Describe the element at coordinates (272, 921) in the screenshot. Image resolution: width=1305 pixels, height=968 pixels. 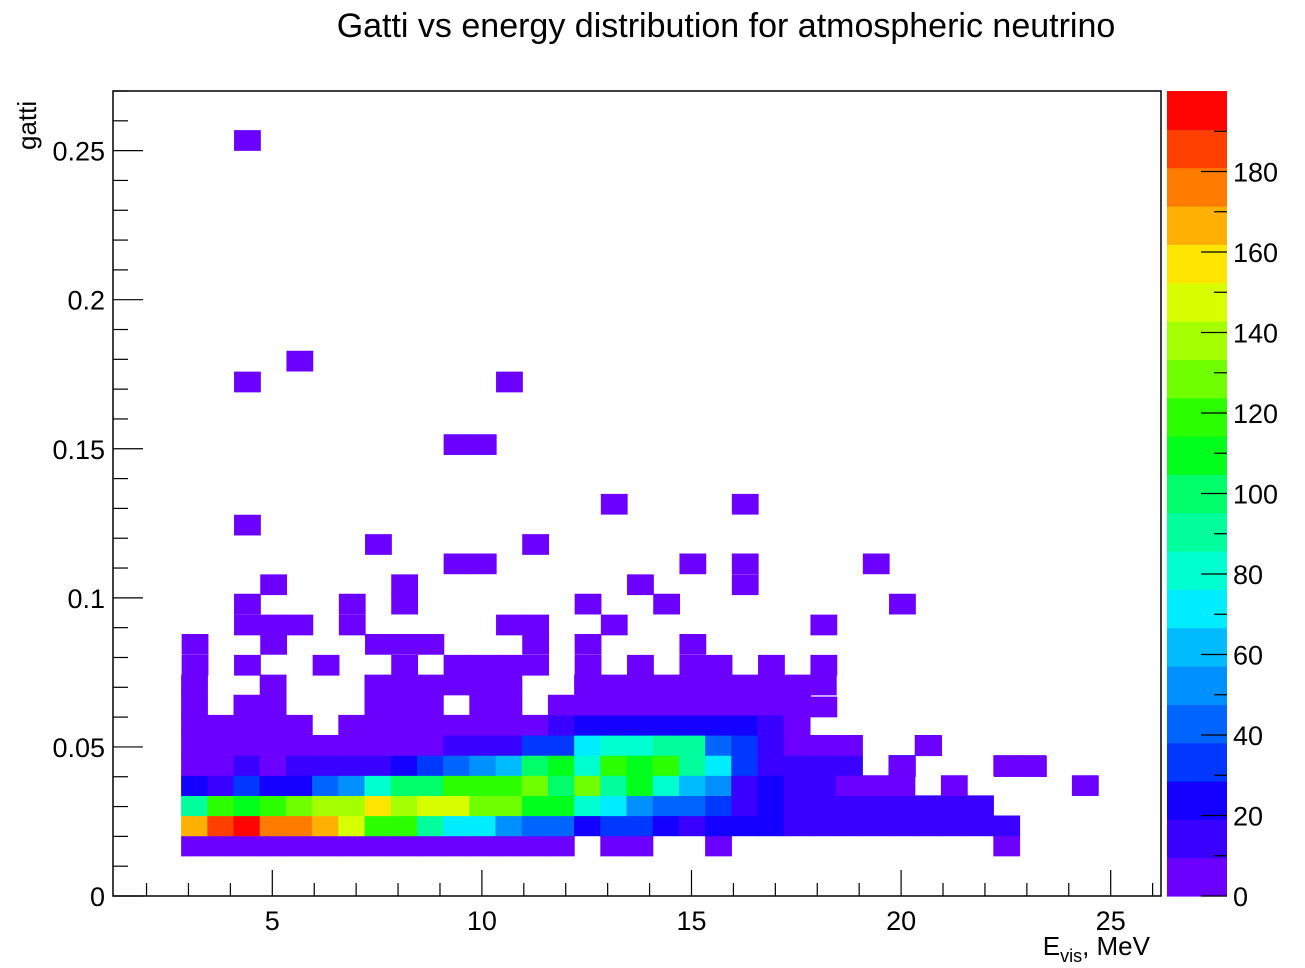
I see `x-tick-label: 5` at that location.